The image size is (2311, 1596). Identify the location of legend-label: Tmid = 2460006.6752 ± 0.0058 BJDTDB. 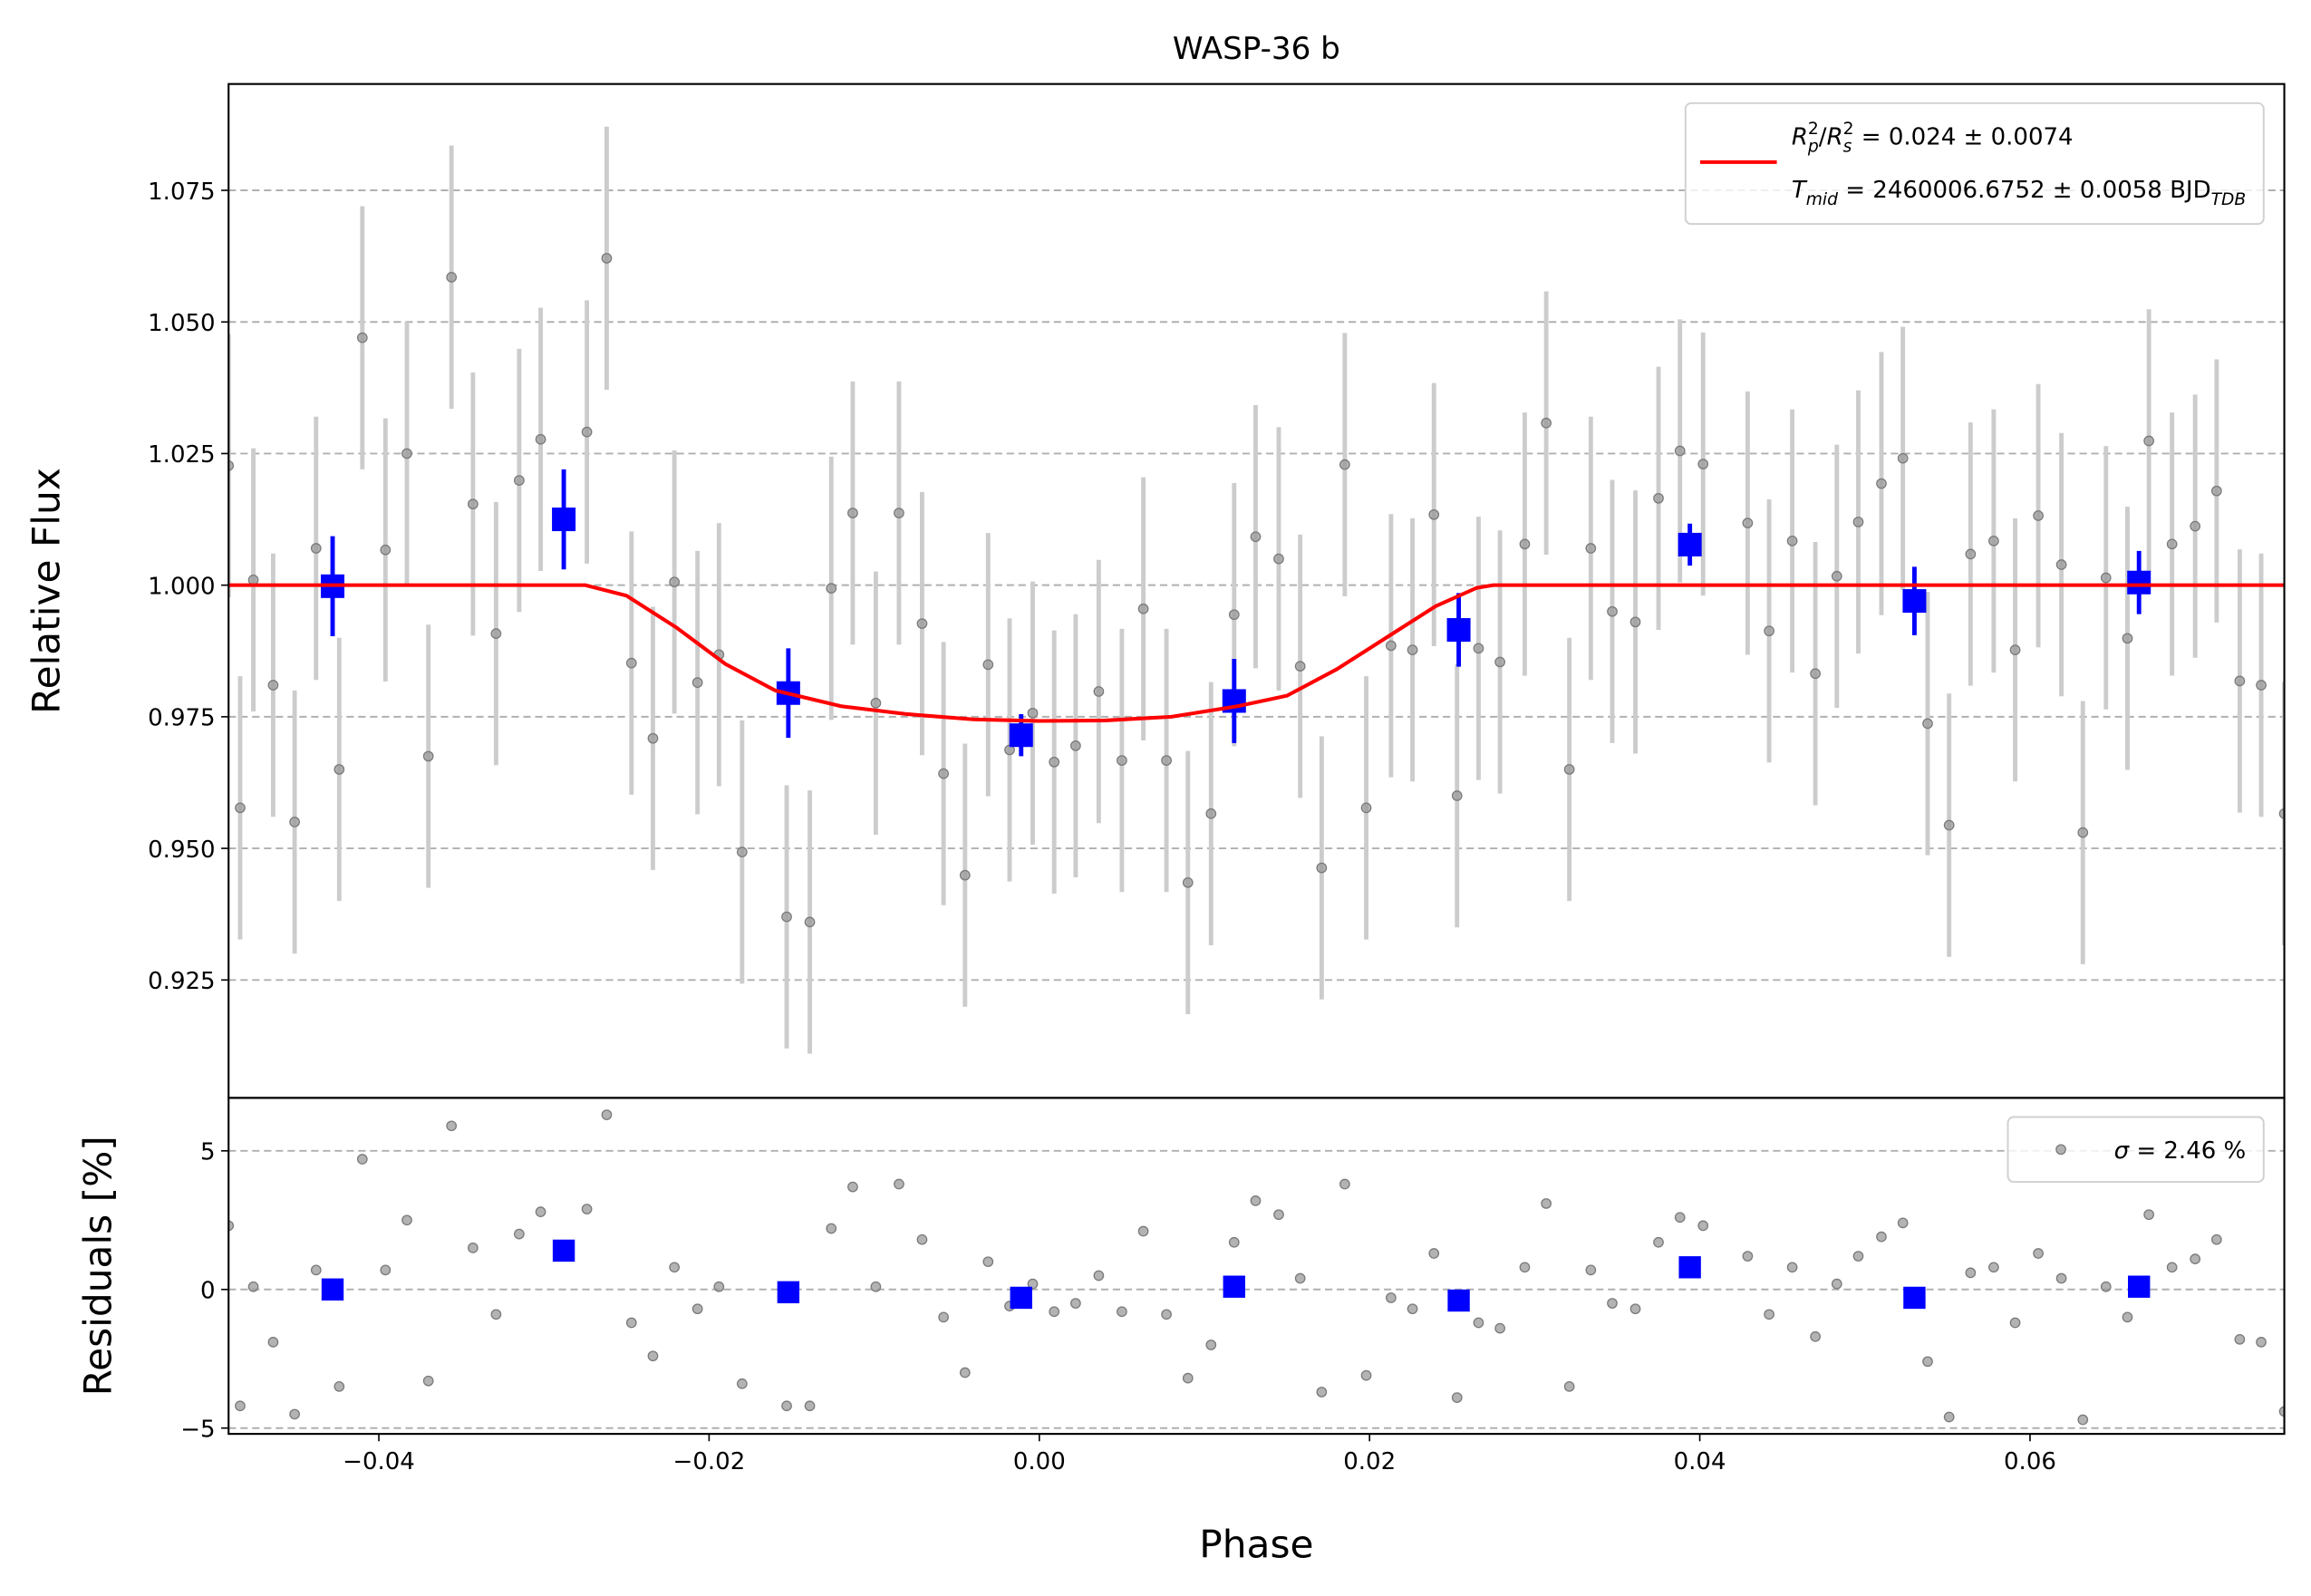
(2019, 193).